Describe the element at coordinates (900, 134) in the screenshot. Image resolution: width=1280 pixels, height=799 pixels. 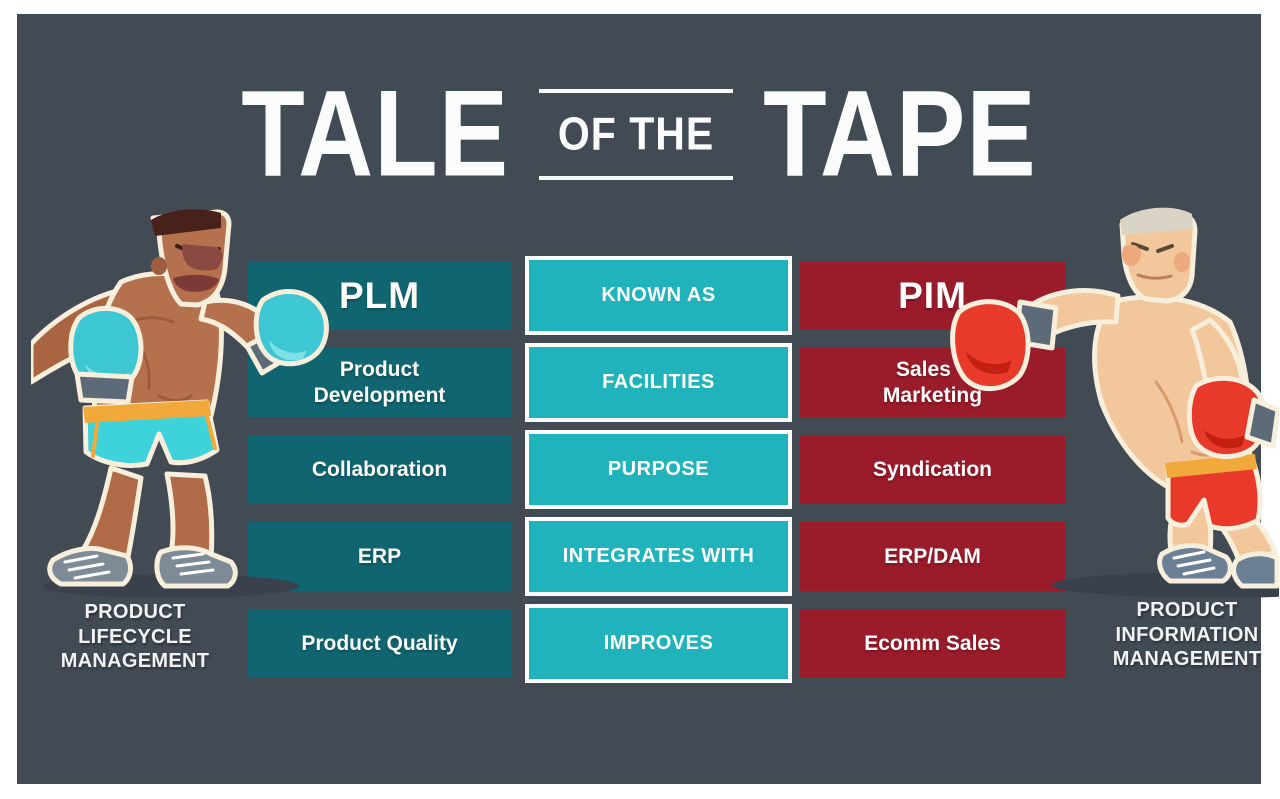
I see `title-word-tape: TAPE` at that location.